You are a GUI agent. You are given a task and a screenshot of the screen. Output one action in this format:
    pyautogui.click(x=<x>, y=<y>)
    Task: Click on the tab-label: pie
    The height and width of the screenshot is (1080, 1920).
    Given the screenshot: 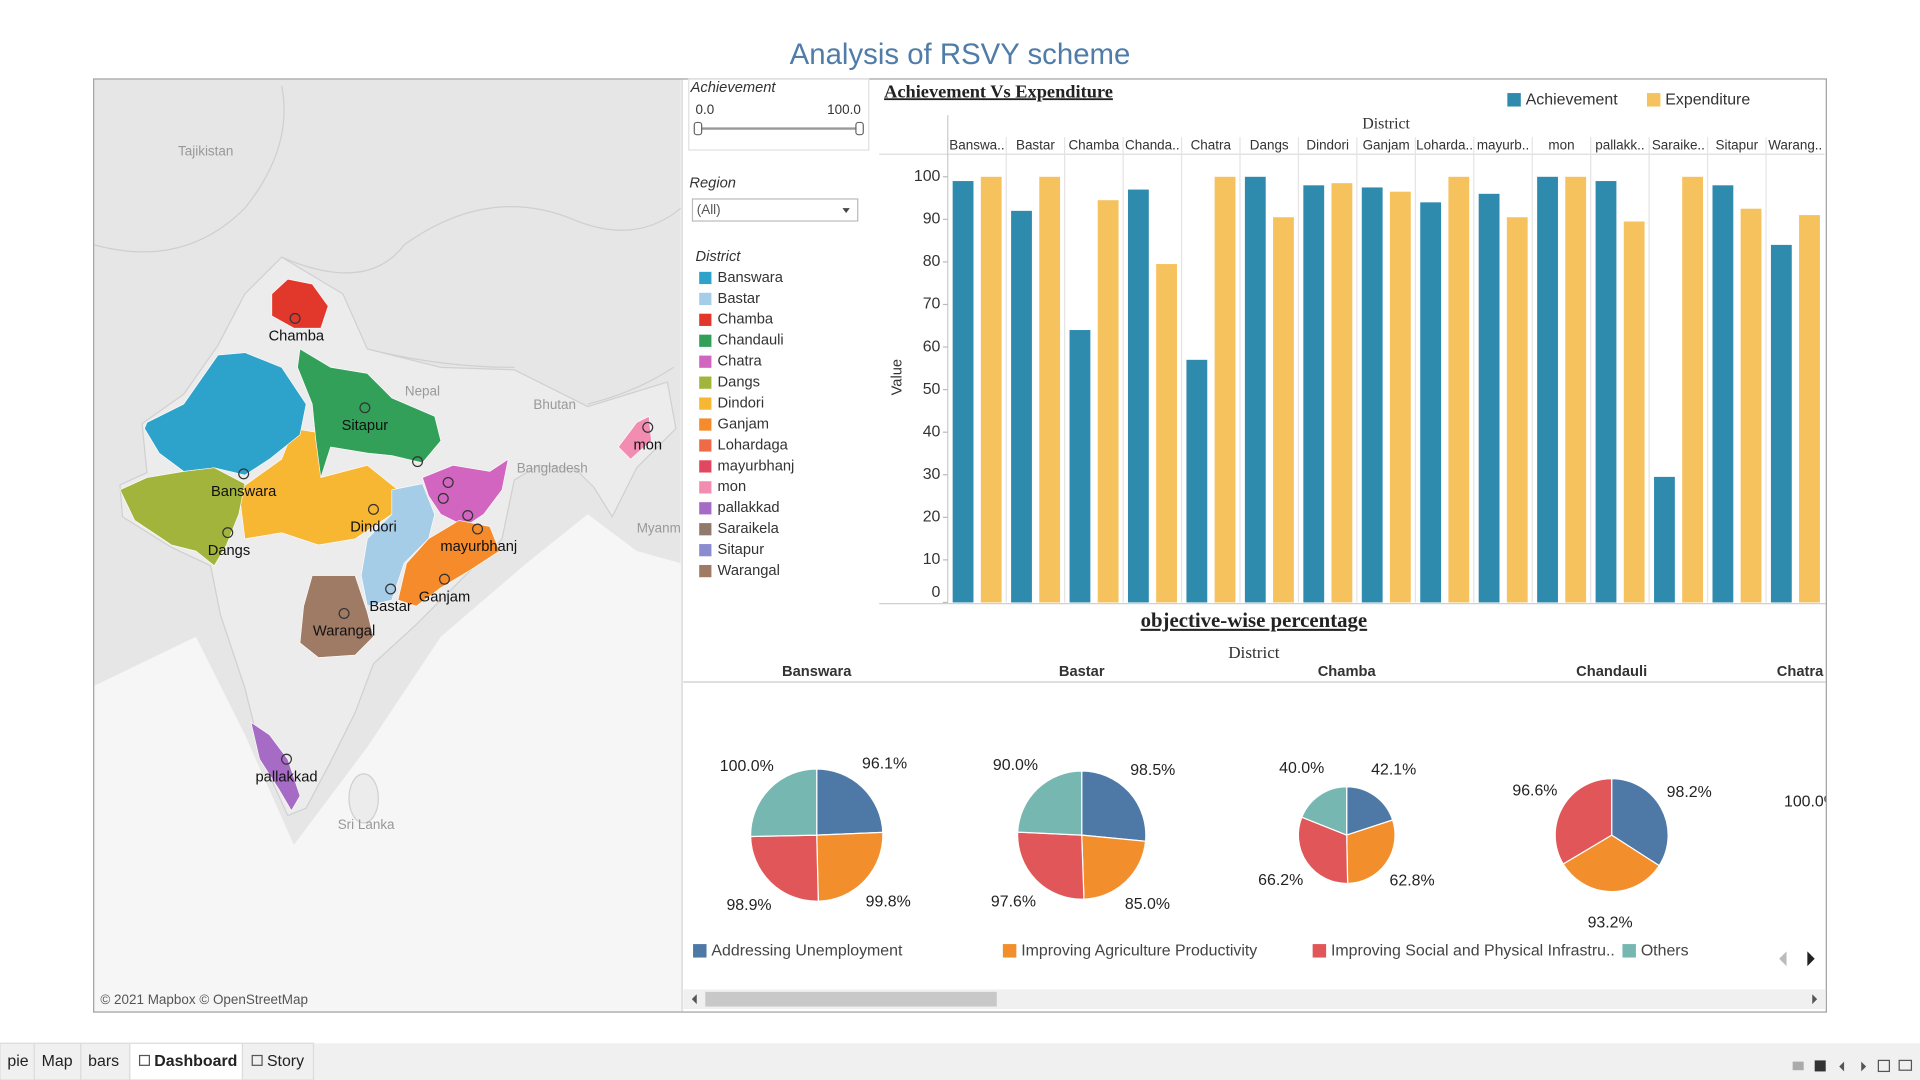 What is the action you would take?
    pyautogui.click(x=17, y=1061)
    